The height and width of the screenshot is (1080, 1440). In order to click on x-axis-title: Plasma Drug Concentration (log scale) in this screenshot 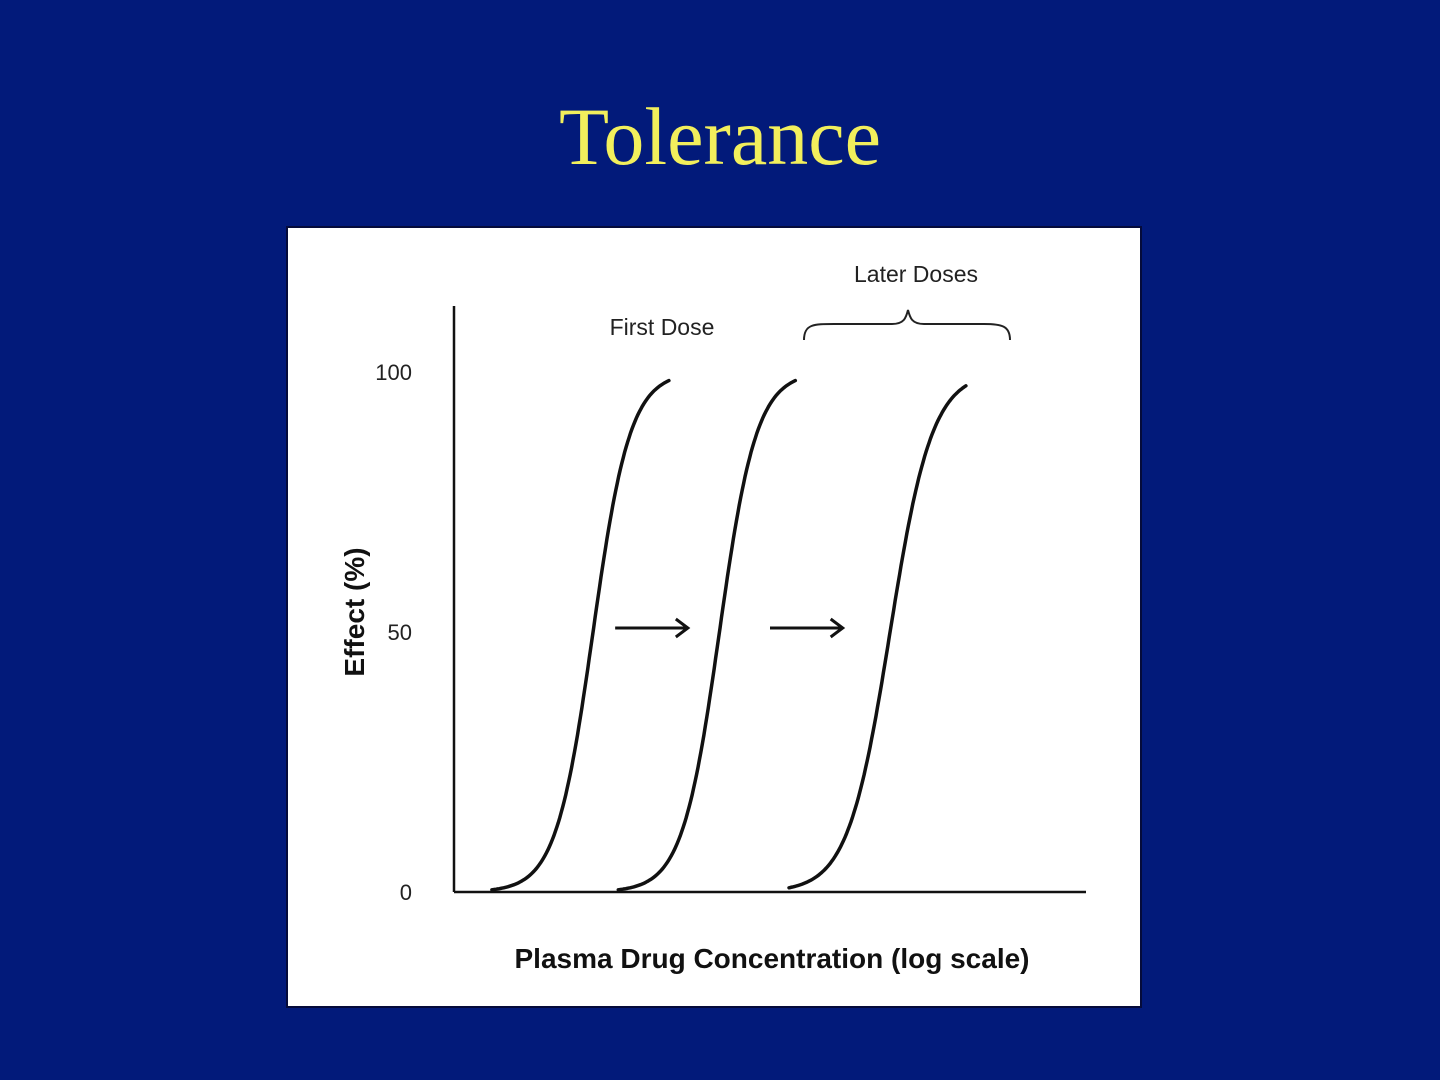, I will do `click(772, 958)`.